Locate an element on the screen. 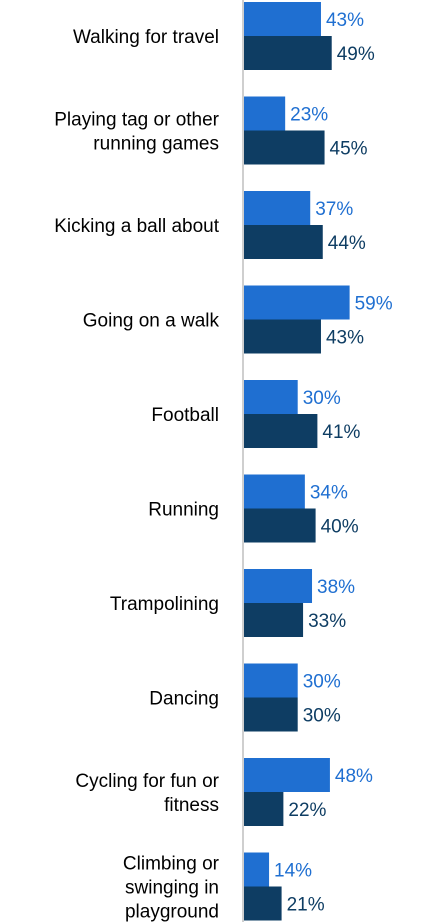 This screenshot has width=424, height=922. category-label: Cycling for fun or fitness is located at coordinates (147, 793).